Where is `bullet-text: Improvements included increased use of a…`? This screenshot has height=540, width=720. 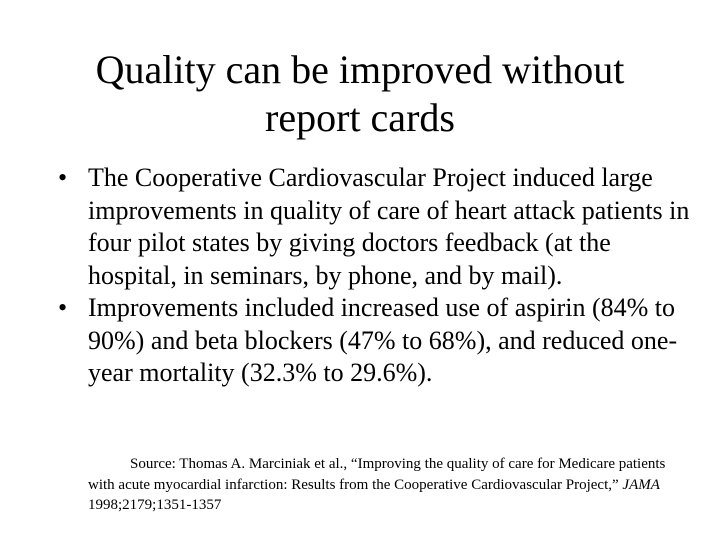
bullet-text: Improvements included increased use of a… is located at coordinates (383, 340).